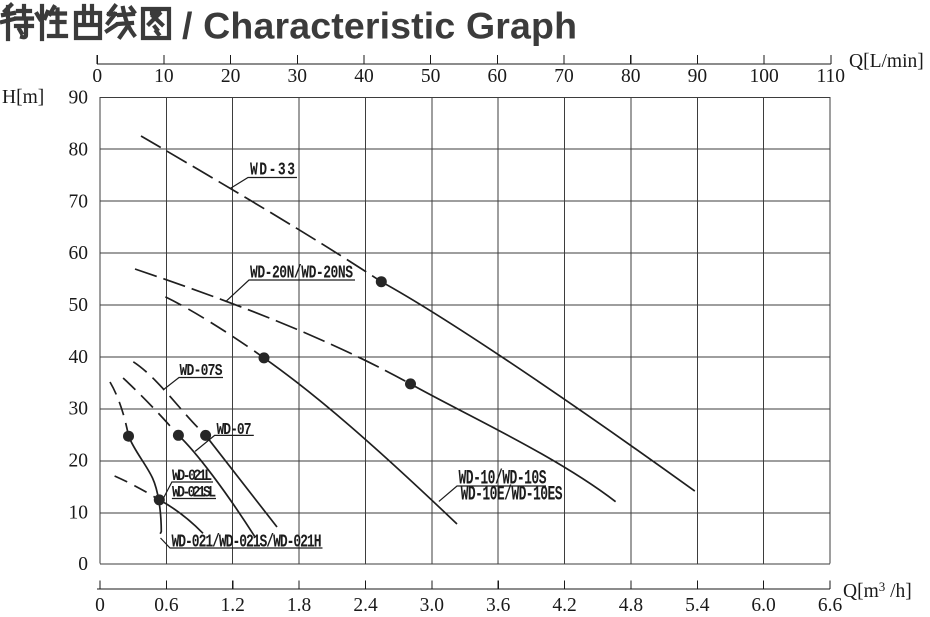 The image size is (930, 617). Describe the element at coordinates (503, 479) in the screenshot. I see `svg-text: WD-10/WD-10S` at that location.